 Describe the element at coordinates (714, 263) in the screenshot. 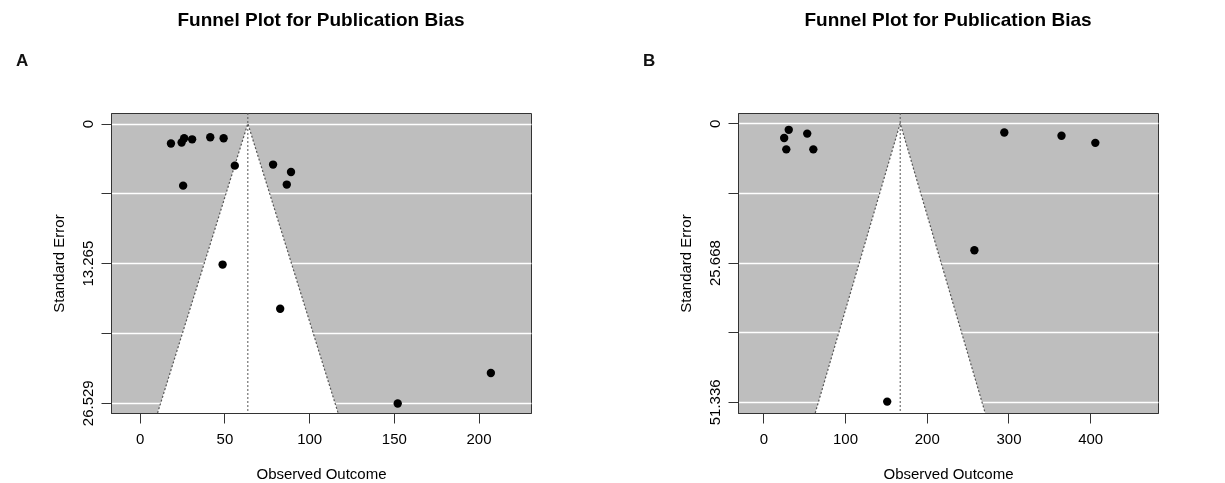

I see `y-tick-label: 25.668` at that location.